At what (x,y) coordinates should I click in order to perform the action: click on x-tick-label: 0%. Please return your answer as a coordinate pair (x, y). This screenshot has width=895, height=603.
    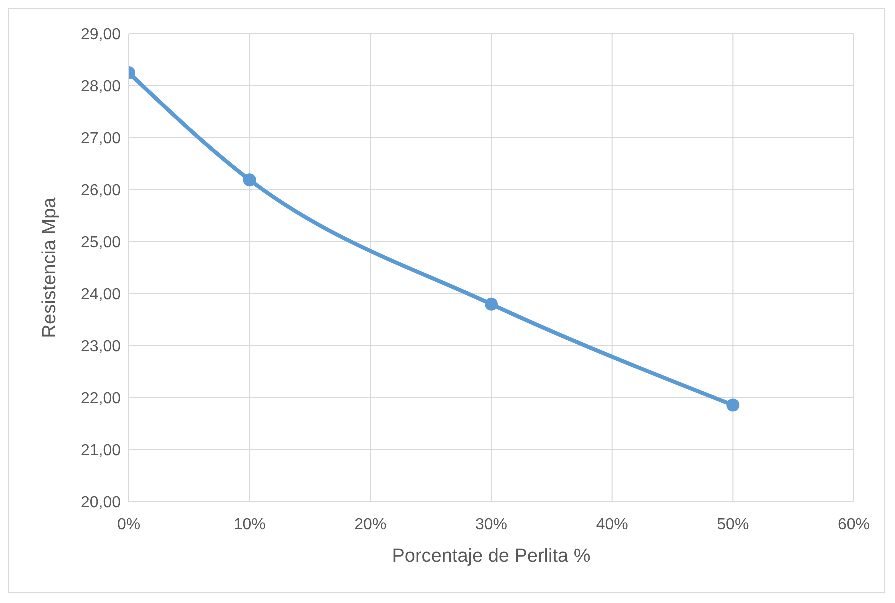
    Looking at the image, I should click on (129, 525).